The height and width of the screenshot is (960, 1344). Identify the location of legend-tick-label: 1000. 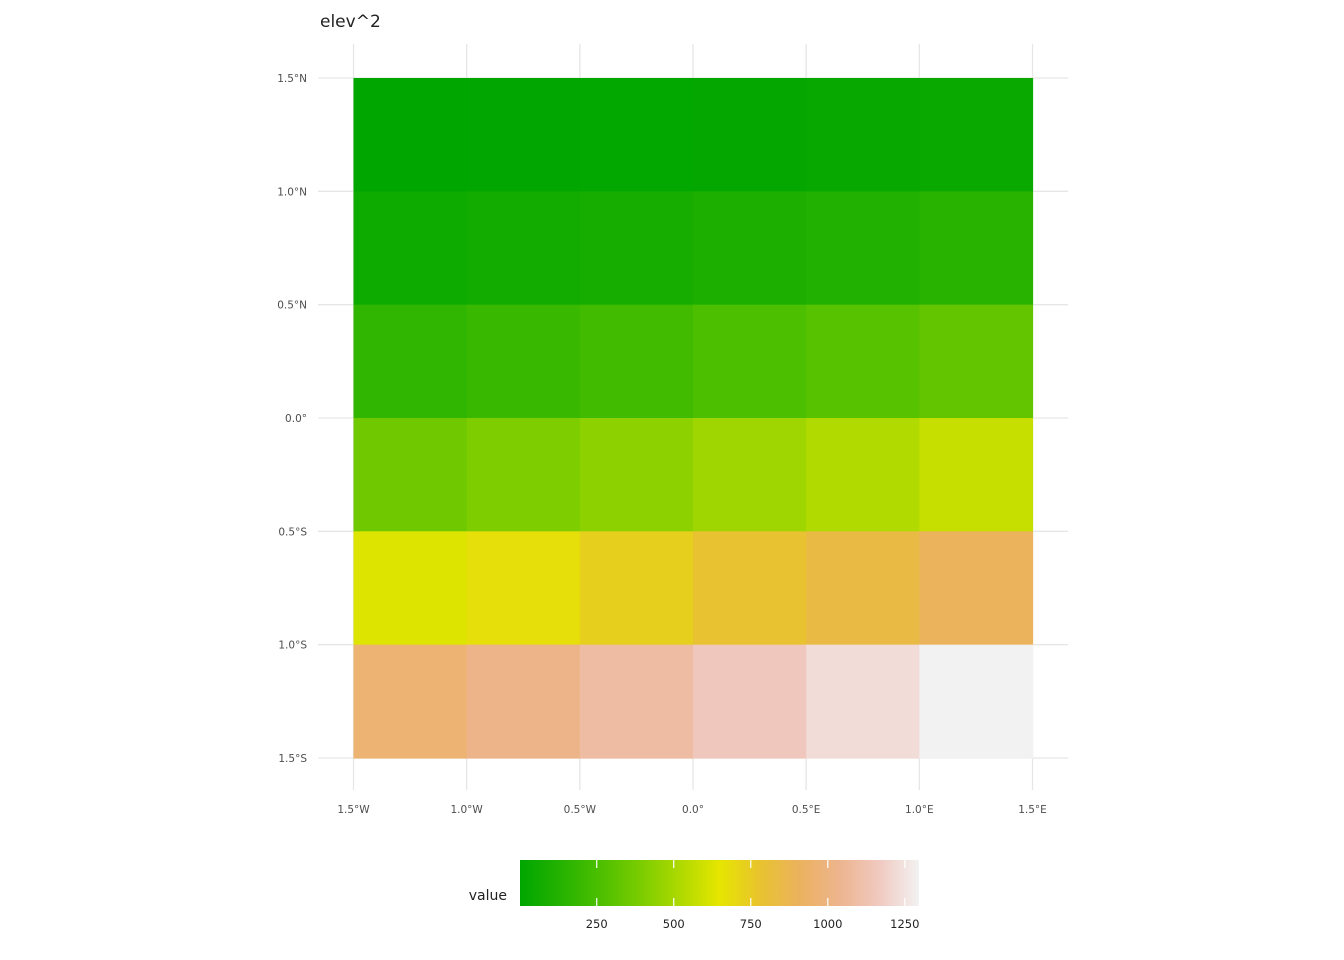
(827, 924).